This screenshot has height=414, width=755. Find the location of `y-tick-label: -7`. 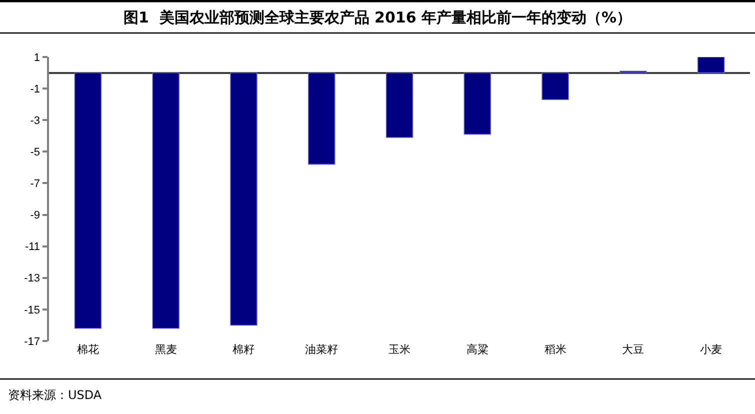

y-tick-label: -7 is located at coordinates (35, 184).